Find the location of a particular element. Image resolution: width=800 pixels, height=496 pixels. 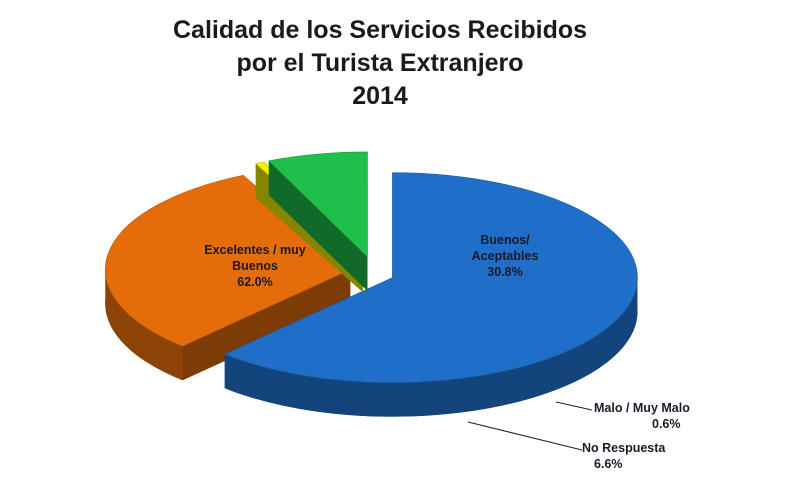

data-label: Buenos/ Aceptables 30.8% is located at coordinates (505, 256).